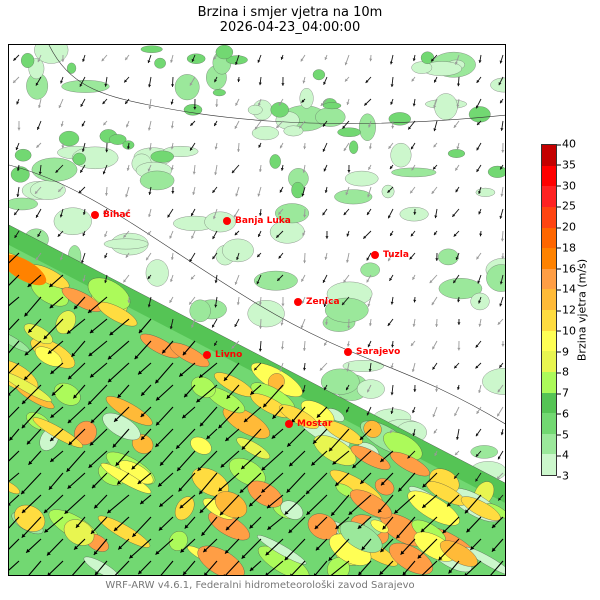 The height and width of the screenshot is (600, 600). I want to click on colorbar-tick: 4, so click(563, 455).